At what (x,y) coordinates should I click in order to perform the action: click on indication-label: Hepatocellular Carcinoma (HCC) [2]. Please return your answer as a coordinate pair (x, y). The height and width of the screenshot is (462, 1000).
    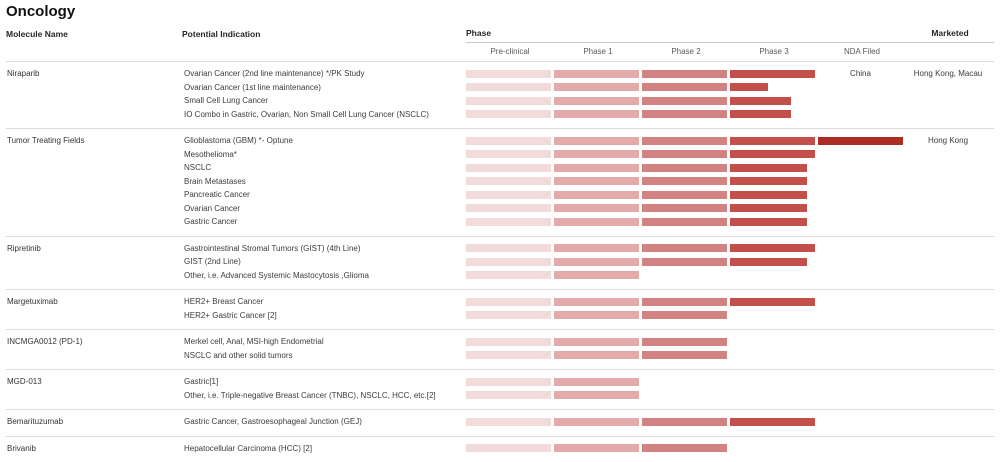
    Looking at the image, I should click on (324, 448).